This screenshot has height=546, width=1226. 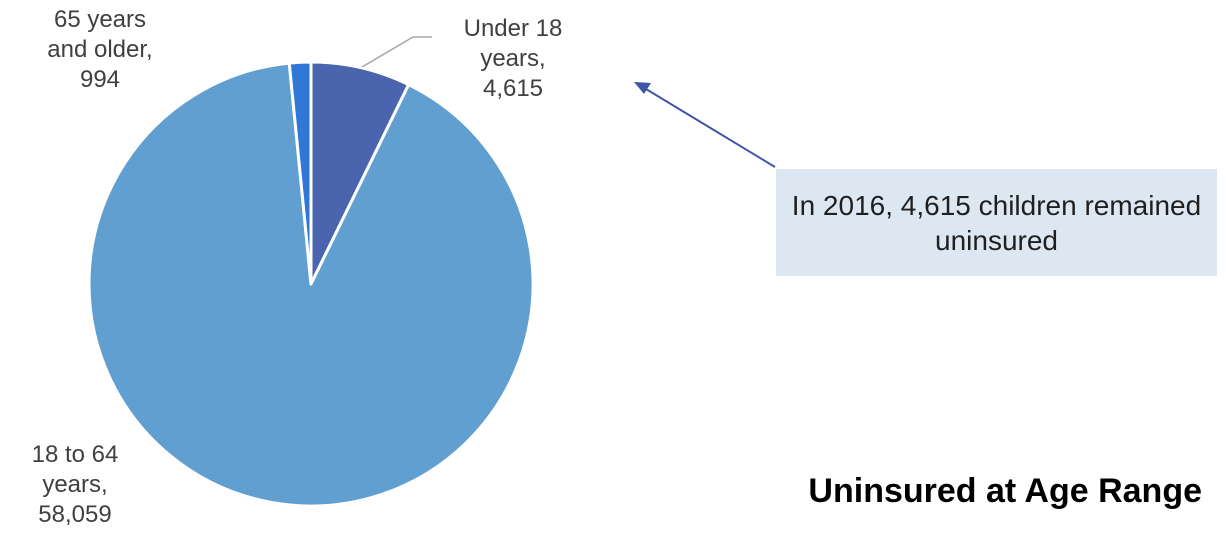 I want to click on data-label-line: 65 years, so click(x=100, y=19).